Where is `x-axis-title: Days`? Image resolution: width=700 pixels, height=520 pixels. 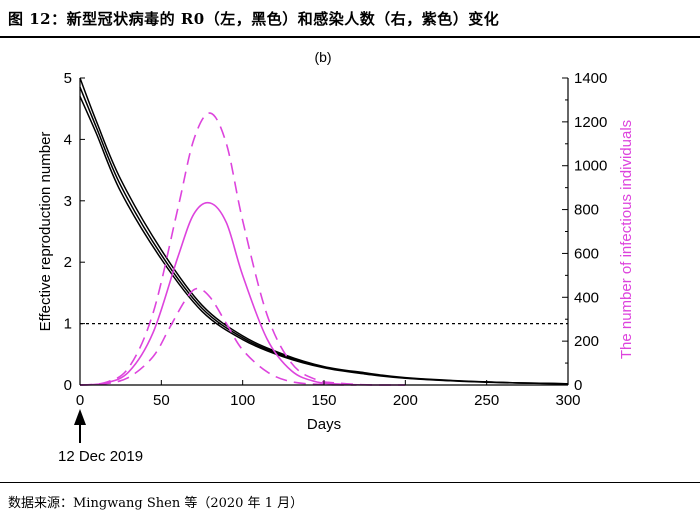 x-axis-title: Days is located at coordinates (324, 424).